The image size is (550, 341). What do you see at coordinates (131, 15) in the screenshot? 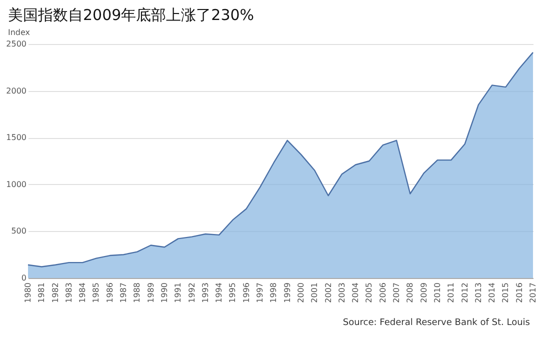
I see `chart-title: 美国指数自2009年底部上涨了230%` at bounding box center [131, 15].